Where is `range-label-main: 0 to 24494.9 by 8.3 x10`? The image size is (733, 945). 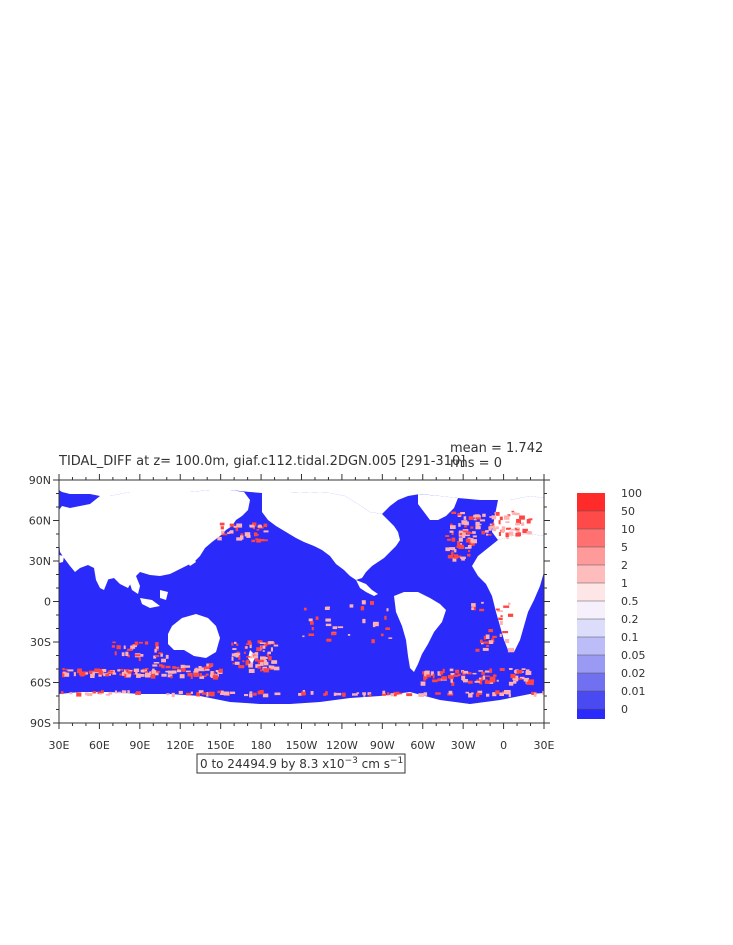
range-label-main: 0 to 24494.9 by 8.3 x10 is located at coordinates (272, 764).